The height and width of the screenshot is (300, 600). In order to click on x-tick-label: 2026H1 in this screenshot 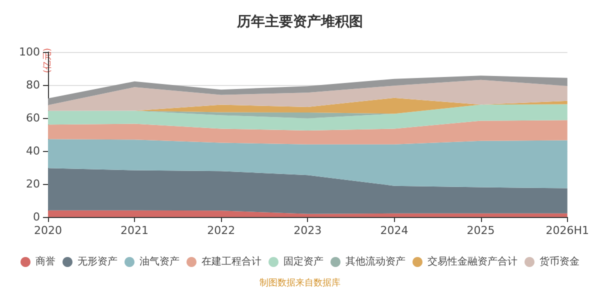, I will do `click(567, 230)`.